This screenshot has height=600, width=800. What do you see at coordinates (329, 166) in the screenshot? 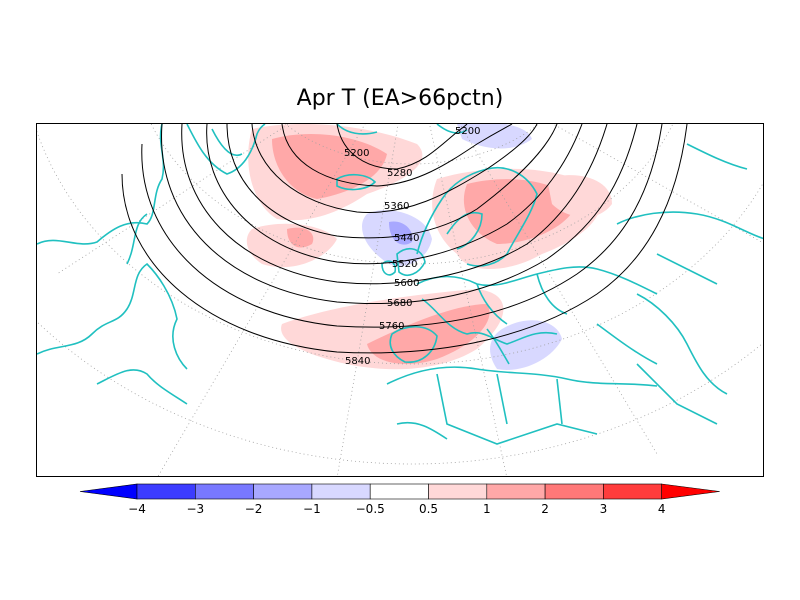
I see `warm-anomaly-north-atlantic-core` at bounding box center [329, 166].